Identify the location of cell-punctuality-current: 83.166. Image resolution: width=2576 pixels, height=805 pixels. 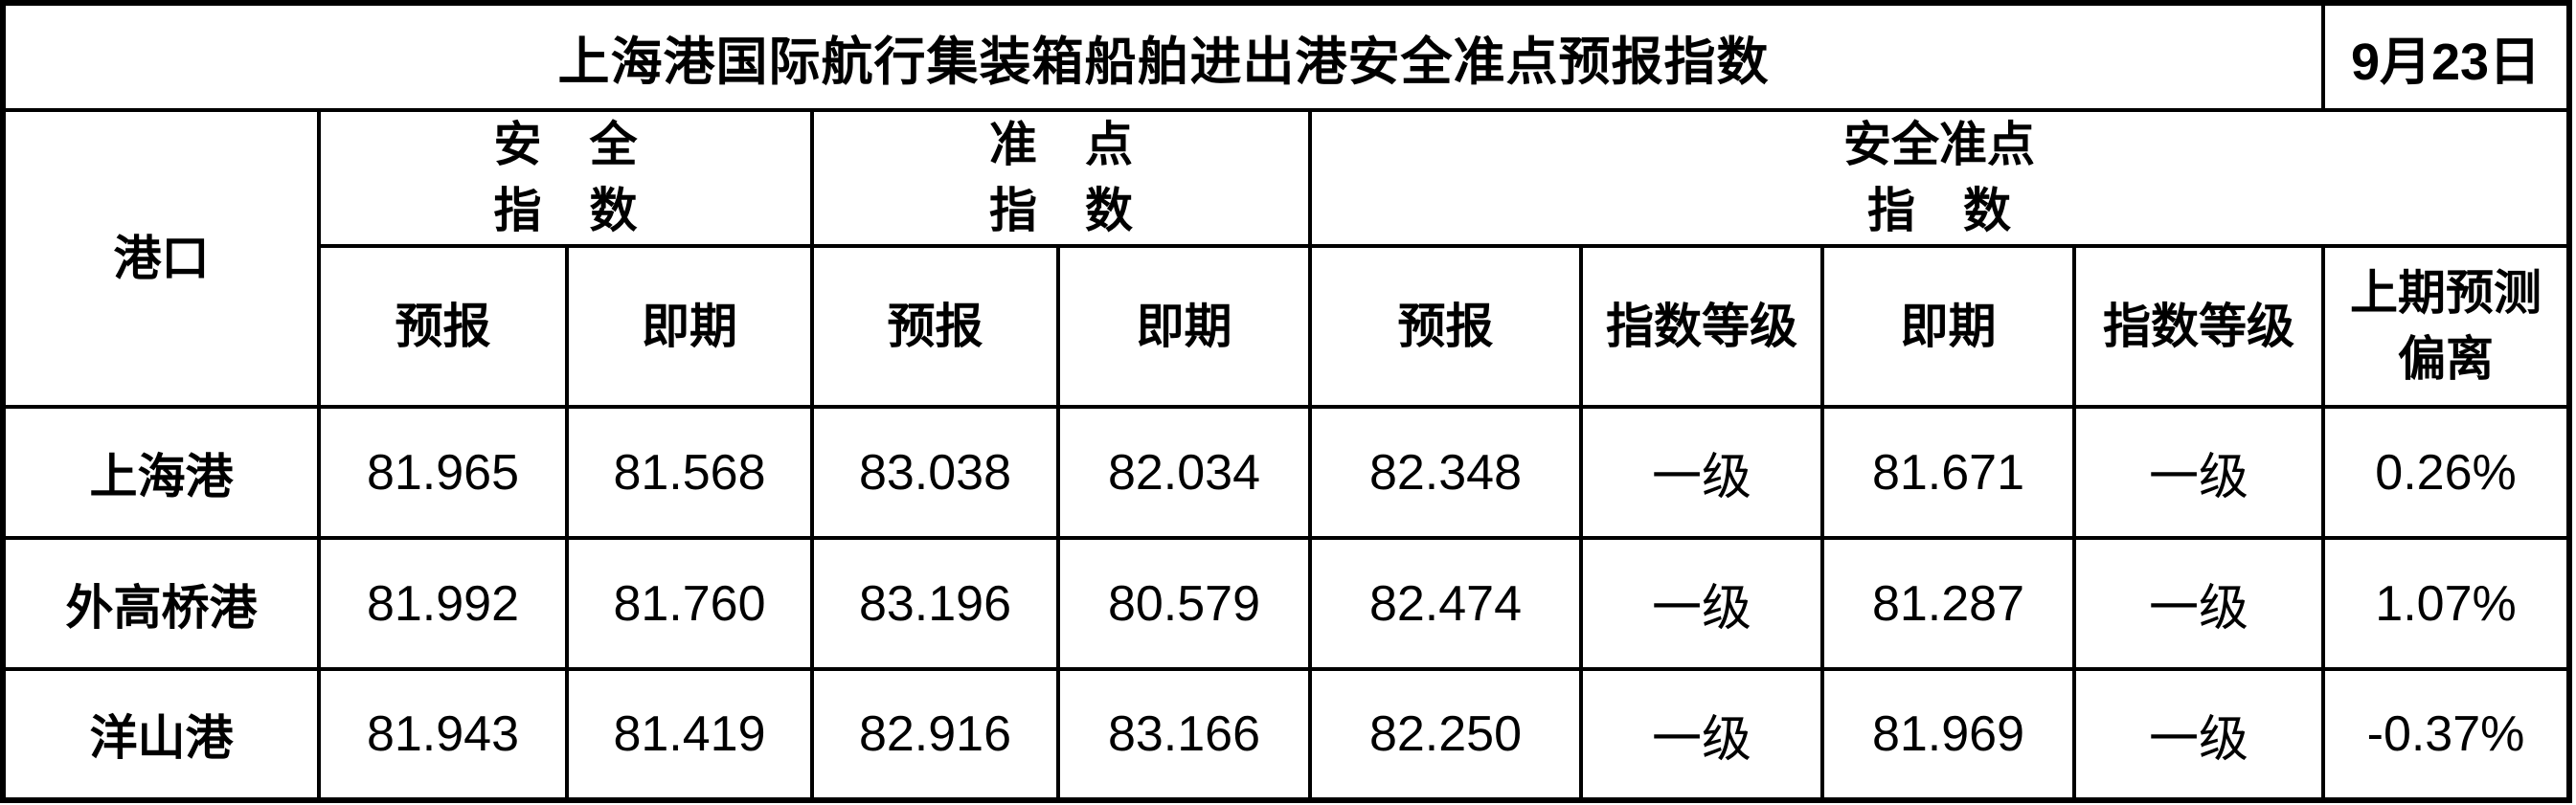
(1184, 734).